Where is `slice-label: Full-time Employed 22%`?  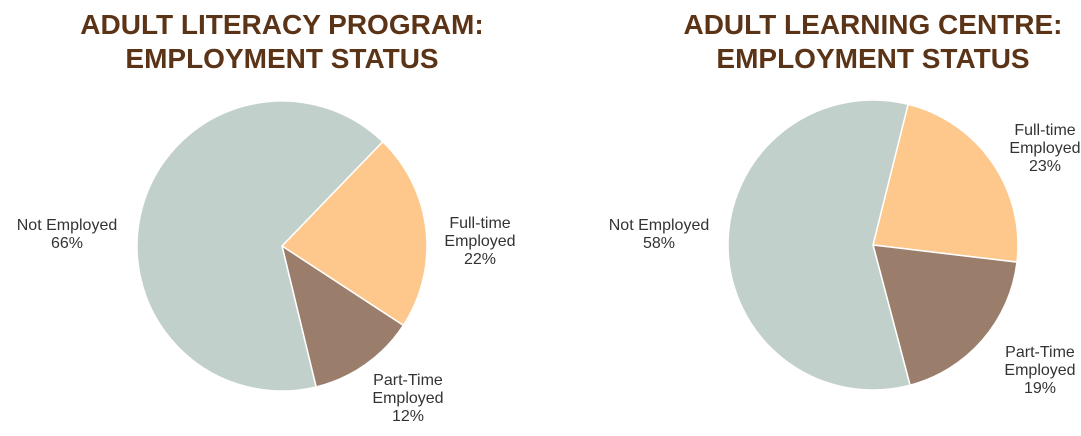
slice-label: Full-time Employed 22% is located at coordinates (480, 242).